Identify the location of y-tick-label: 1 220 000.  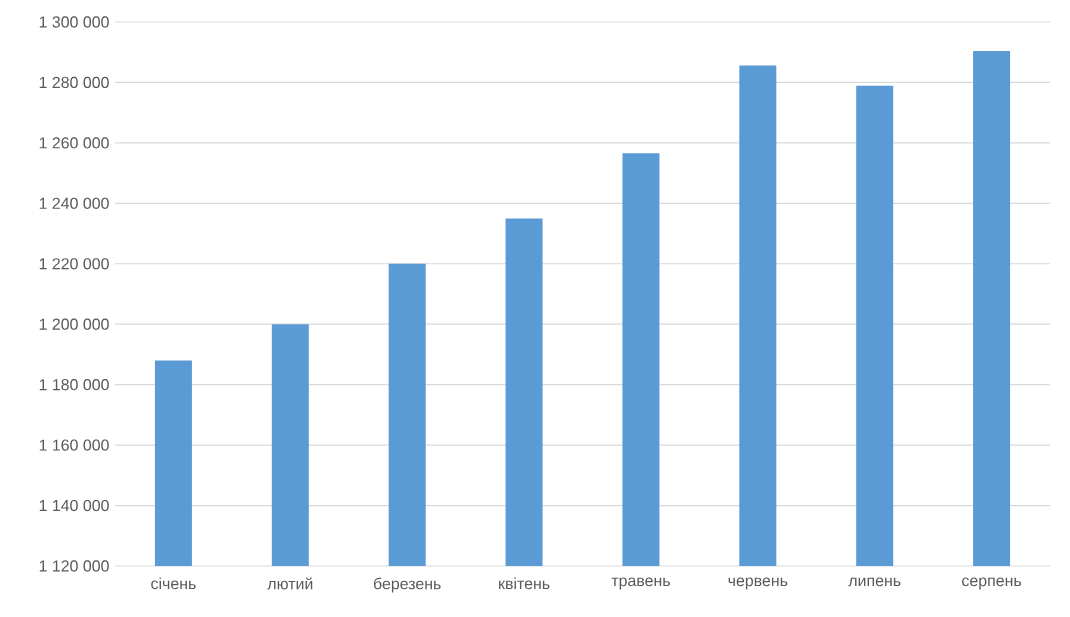
(74, 264).